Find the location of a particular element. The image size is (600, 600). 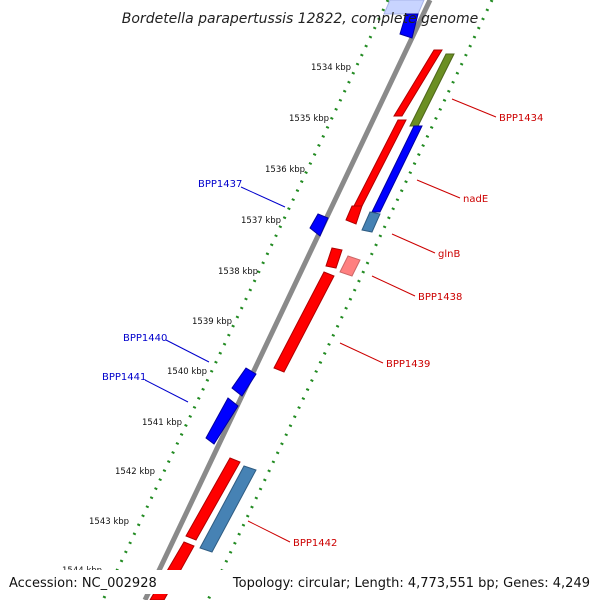

gene-bar-bpp1438-pink is located at coordinates (350, 266).